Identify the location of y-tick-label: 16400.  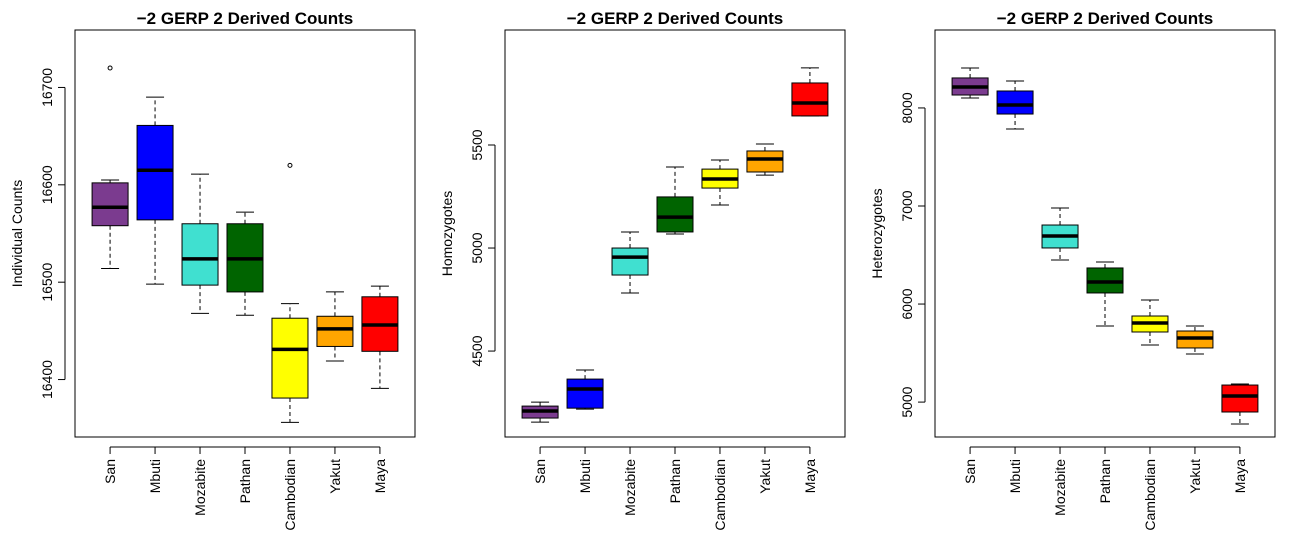
(47, 379).